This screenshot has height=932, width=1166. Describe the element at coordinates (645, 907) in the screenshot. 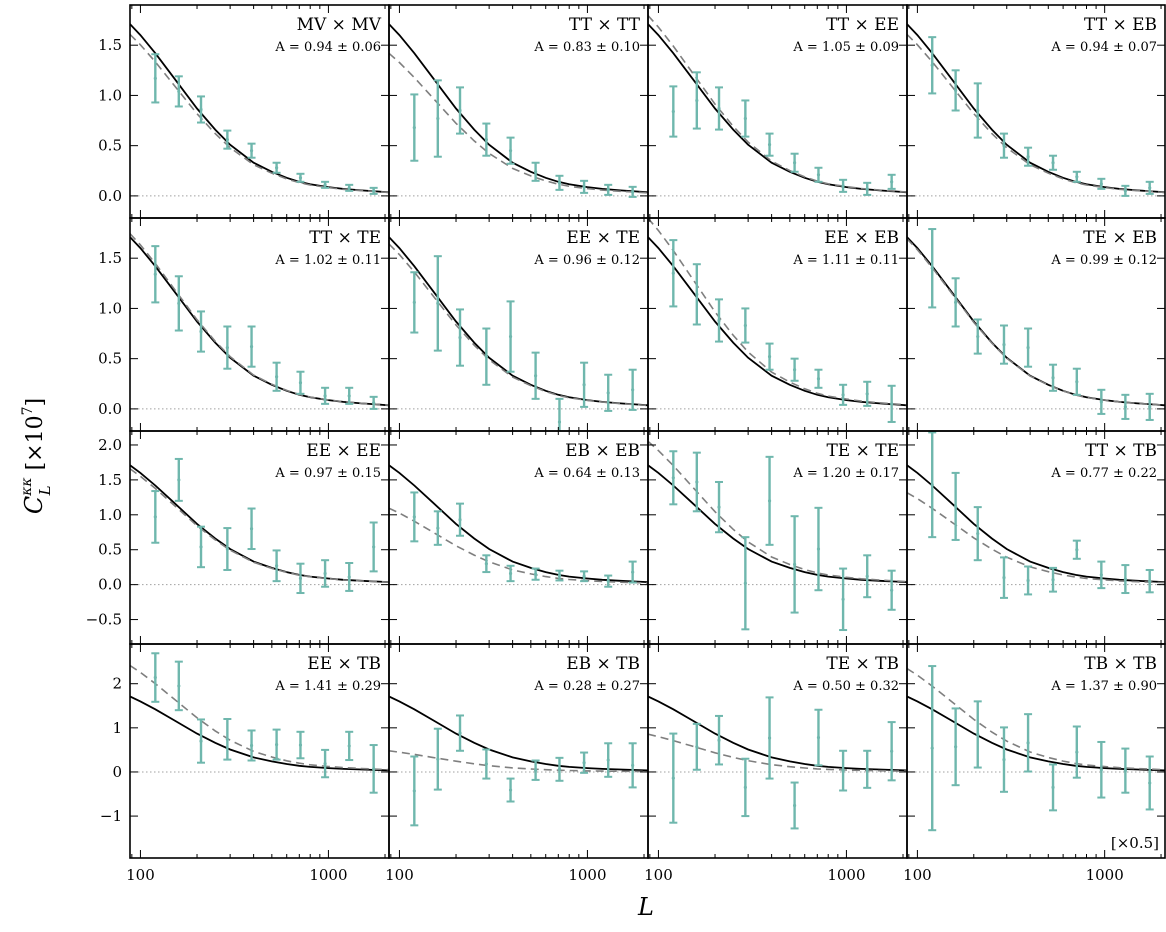

I see `x-axis-label: L` at that location.